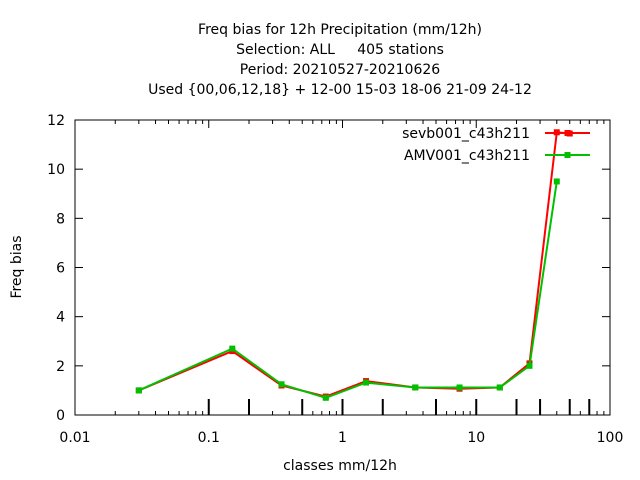  I want to click on y-tick-label: 2, so click(60, 367).